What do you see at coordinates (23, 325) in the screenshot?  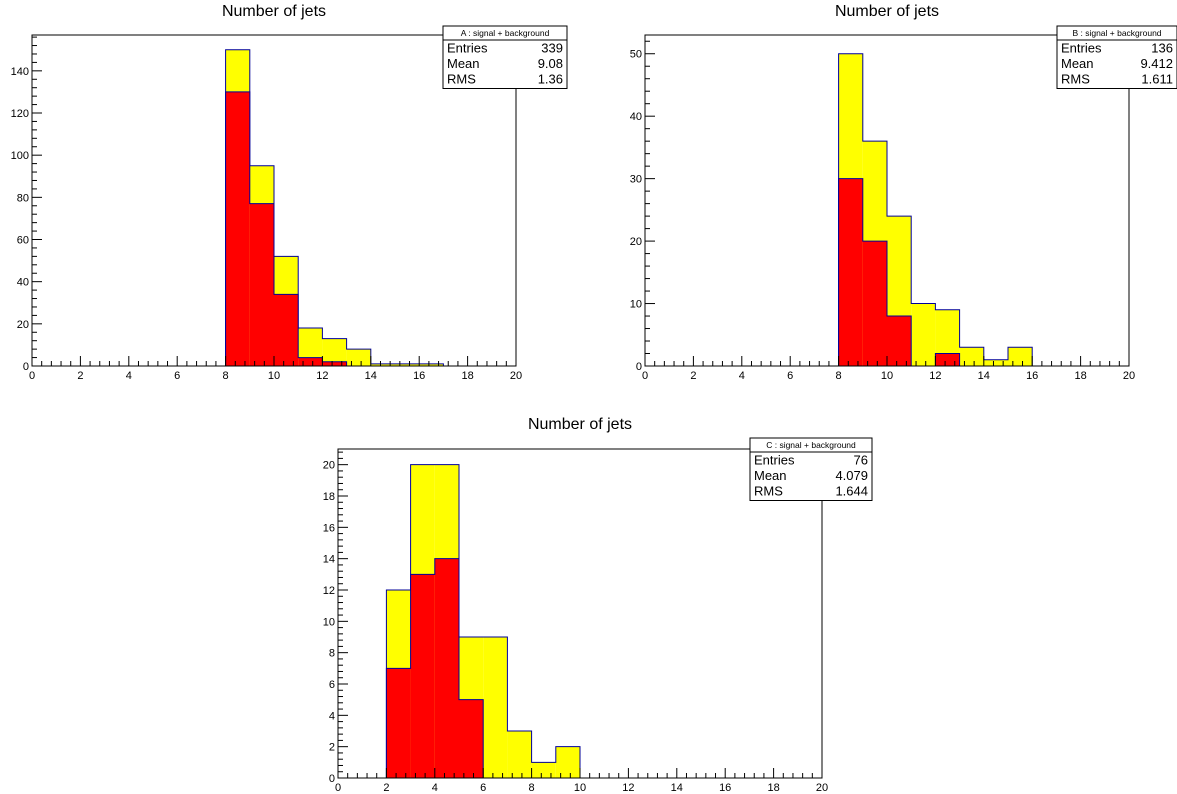 I see `y-tick-label: 20` at bounding box center [23, 325].